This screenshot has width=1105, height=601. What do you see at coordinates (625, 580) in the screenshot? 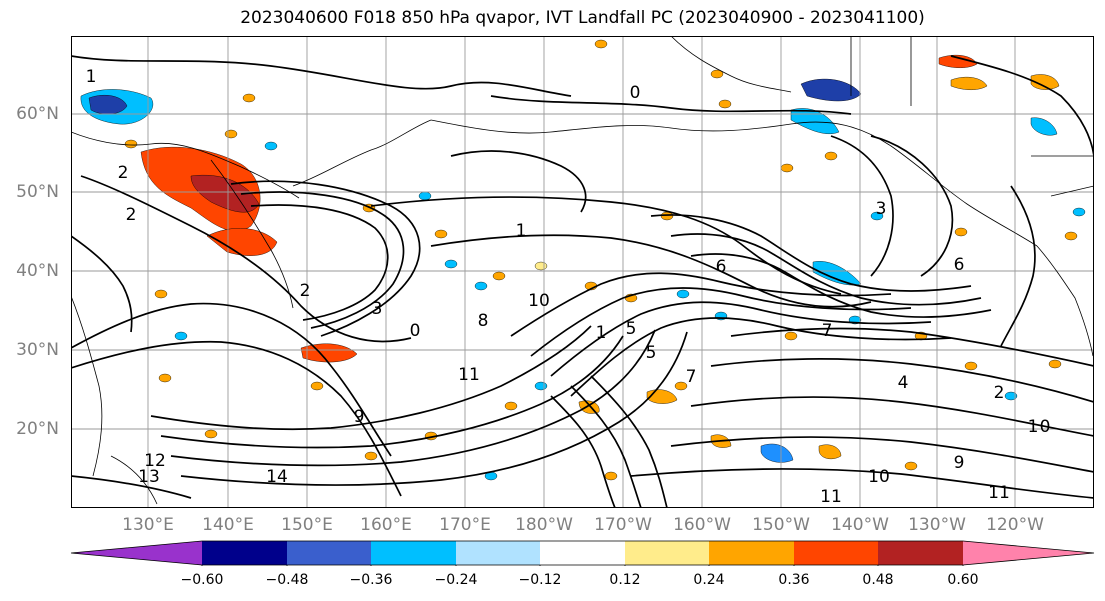
I see `colorbar-tick-label: 0.12` at bounding box center [625, 580].